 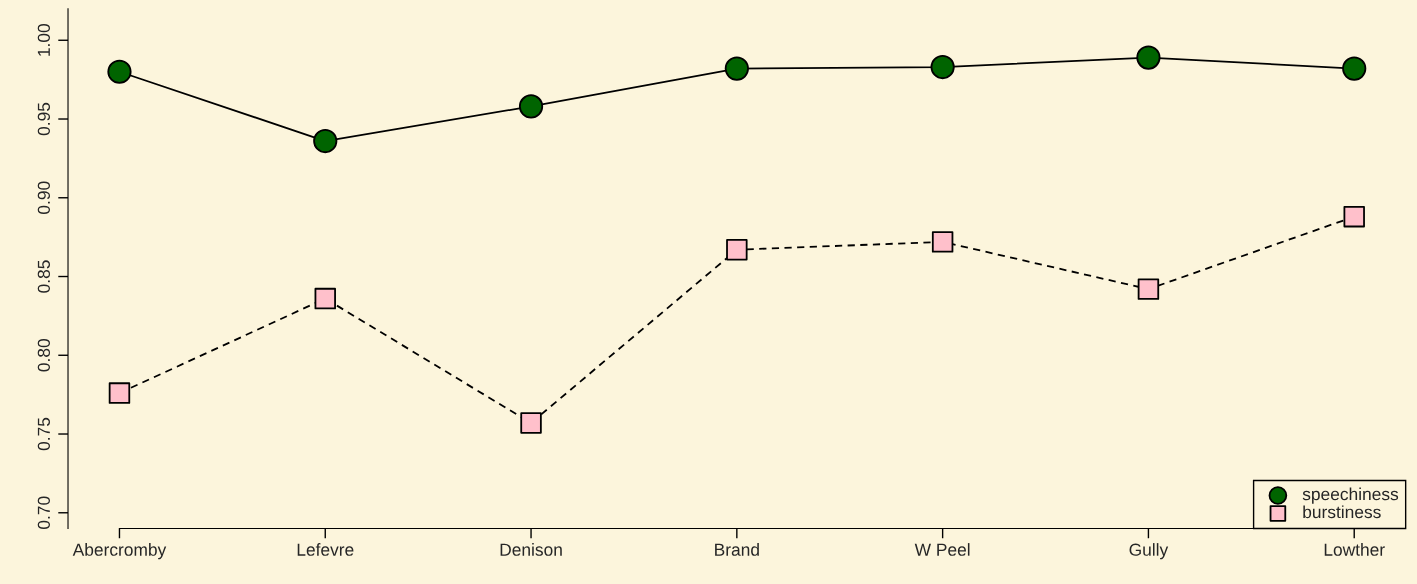 I want to click on y-tick-label: 0.80, so click(x=43, y=355).